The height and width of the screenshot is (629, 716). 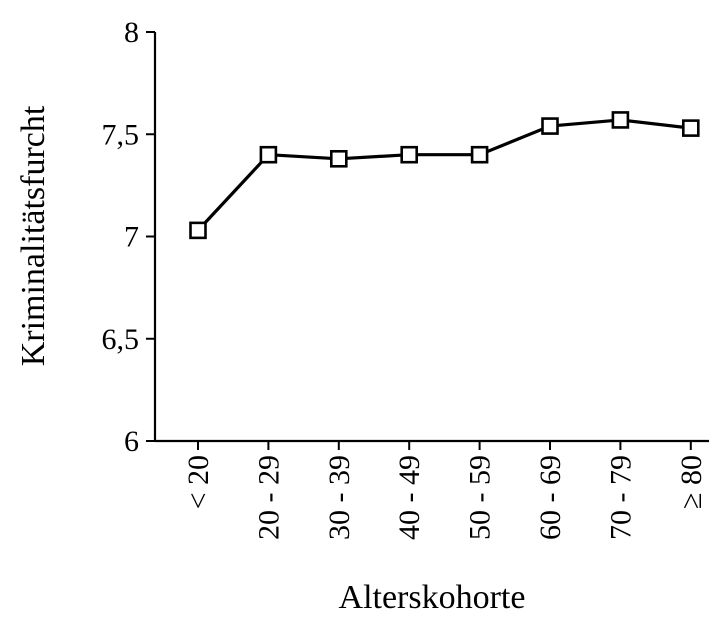 What do you see at coordinates (198, 482) in the screenshot?
I see `x-tick-label: < 20` at bounding box center [198, 482].